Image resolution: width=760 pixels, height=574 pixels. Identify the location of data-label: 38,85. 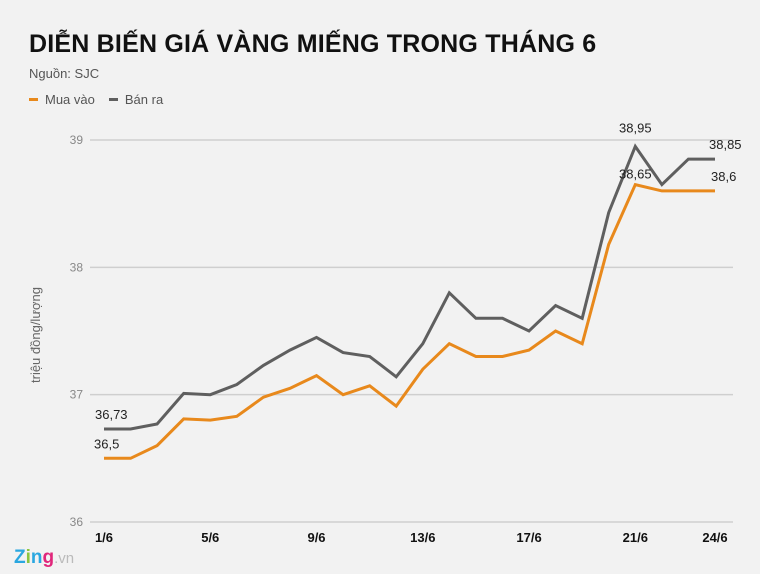
(725, 144).